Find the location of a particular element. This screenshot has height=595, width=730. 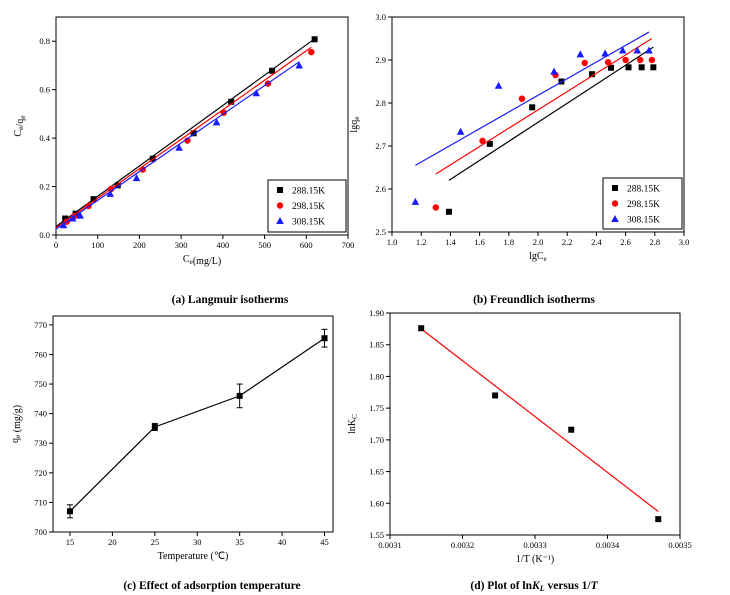

x-tick-label: 20 is located at coordinates (112, 542).